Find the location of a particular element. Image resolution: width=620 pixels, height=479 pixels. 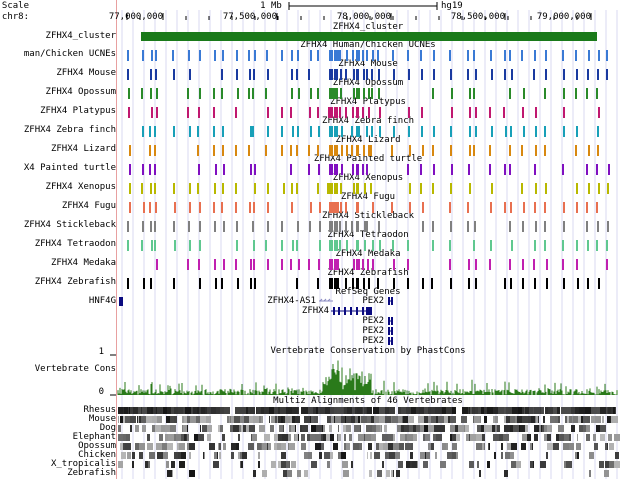

gene-zfhx4-as1: ZFHX4-AS1 is located at coordinates (291, 301).